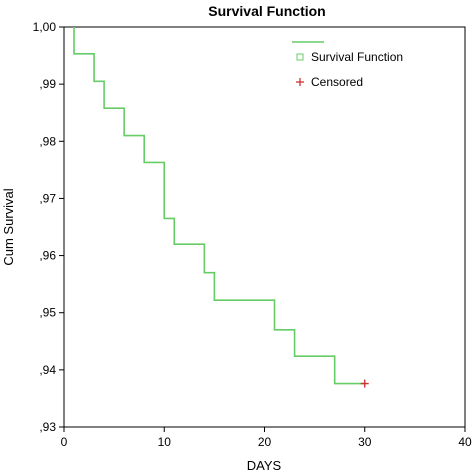 Image resolution: width=474 pixels, height=474 pixels. I want to click on x-tick-label: 10, so click(165, 442).